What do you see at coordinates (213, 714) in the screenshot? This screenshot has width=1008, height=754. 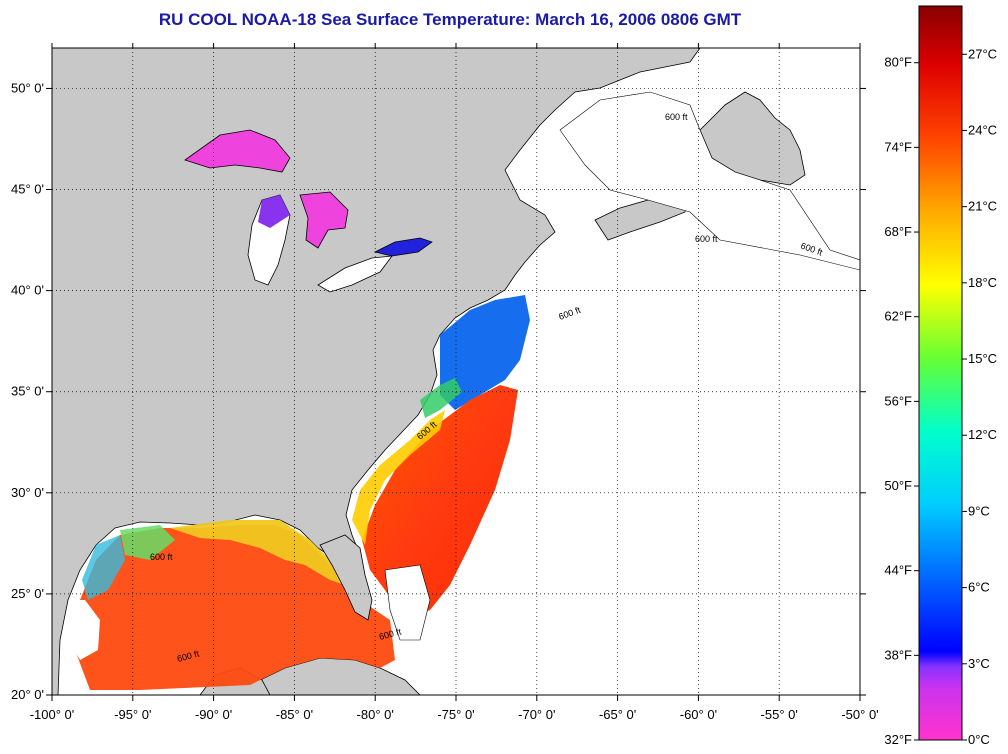 I see `x-tick-label: -90° 0'` at bounding box center [213, 714].